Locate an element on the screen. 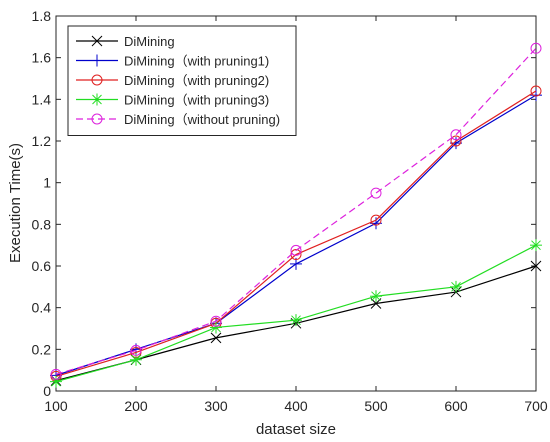  legend-label: DiMining is located at coordinates (149, 41).